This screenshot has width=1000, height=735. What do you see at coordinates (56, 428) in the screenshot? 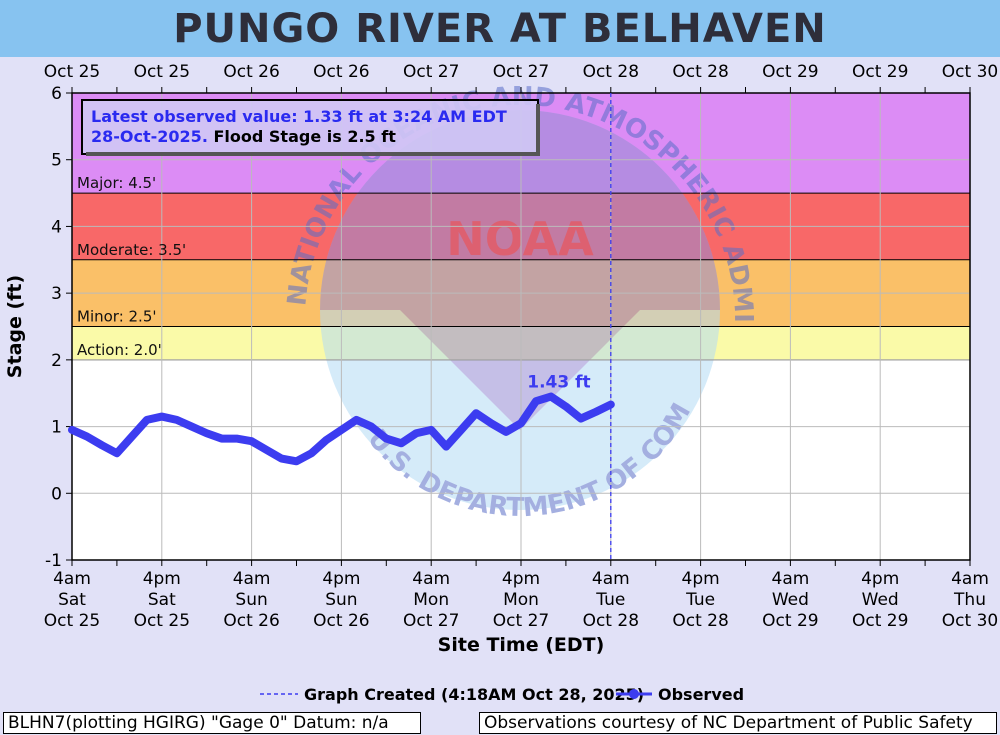
I see `y-tick-label: 1` at bounding box center [56, 428].